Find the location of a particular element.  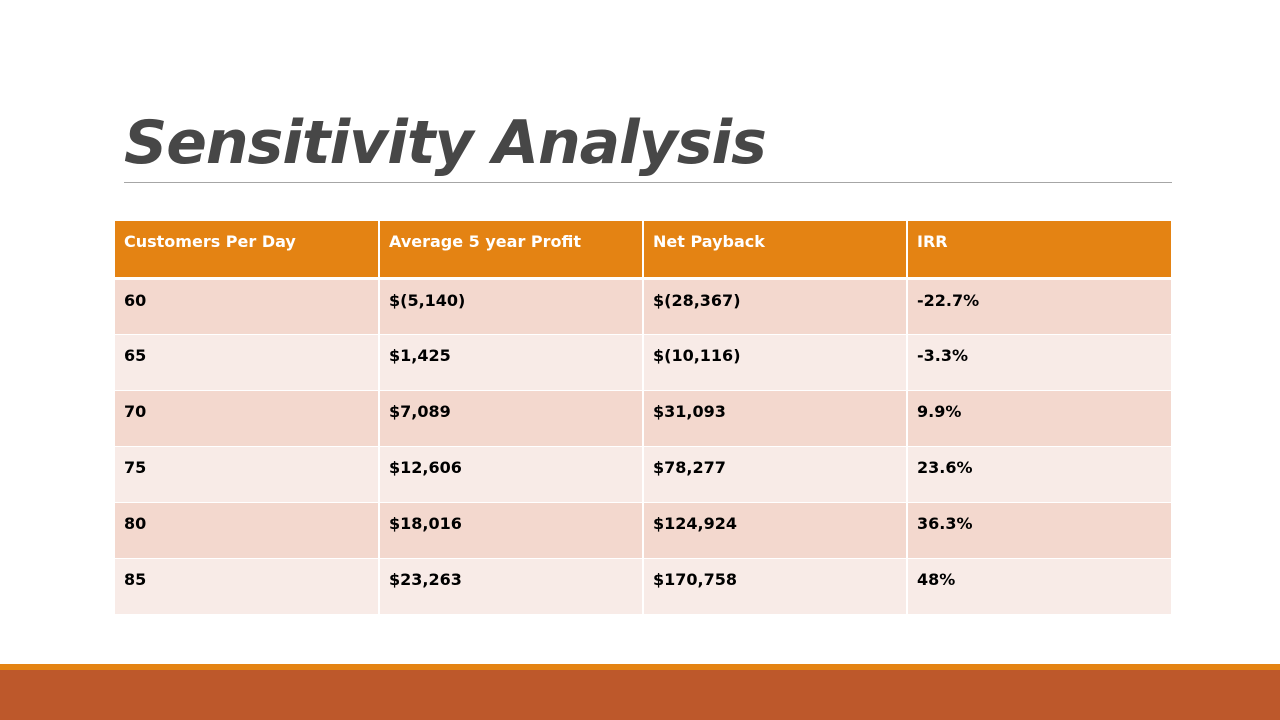

table-row: 75 $12,606 $78,277 23.6% is located at coordinates (643, 474).